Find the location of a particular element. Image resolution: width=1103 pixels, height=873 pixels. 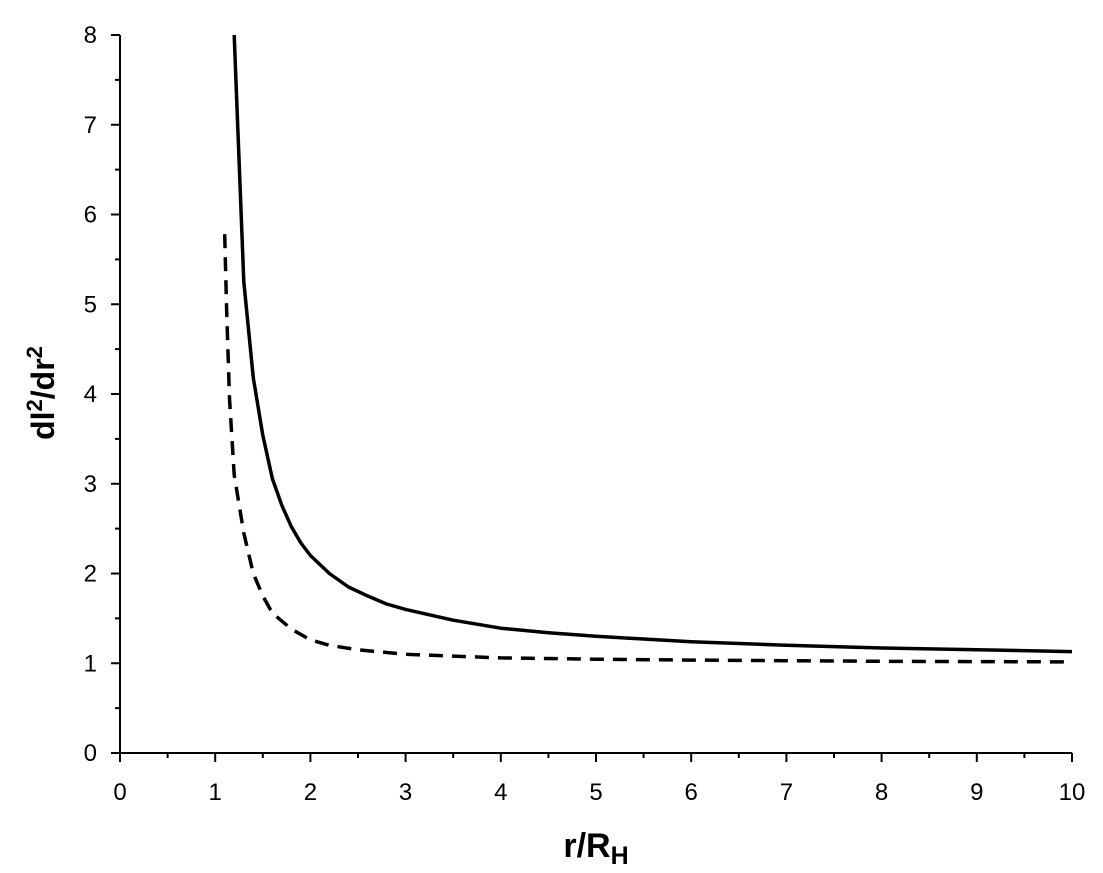

x-tick-label: 5 is located at coordinates (595, 792).